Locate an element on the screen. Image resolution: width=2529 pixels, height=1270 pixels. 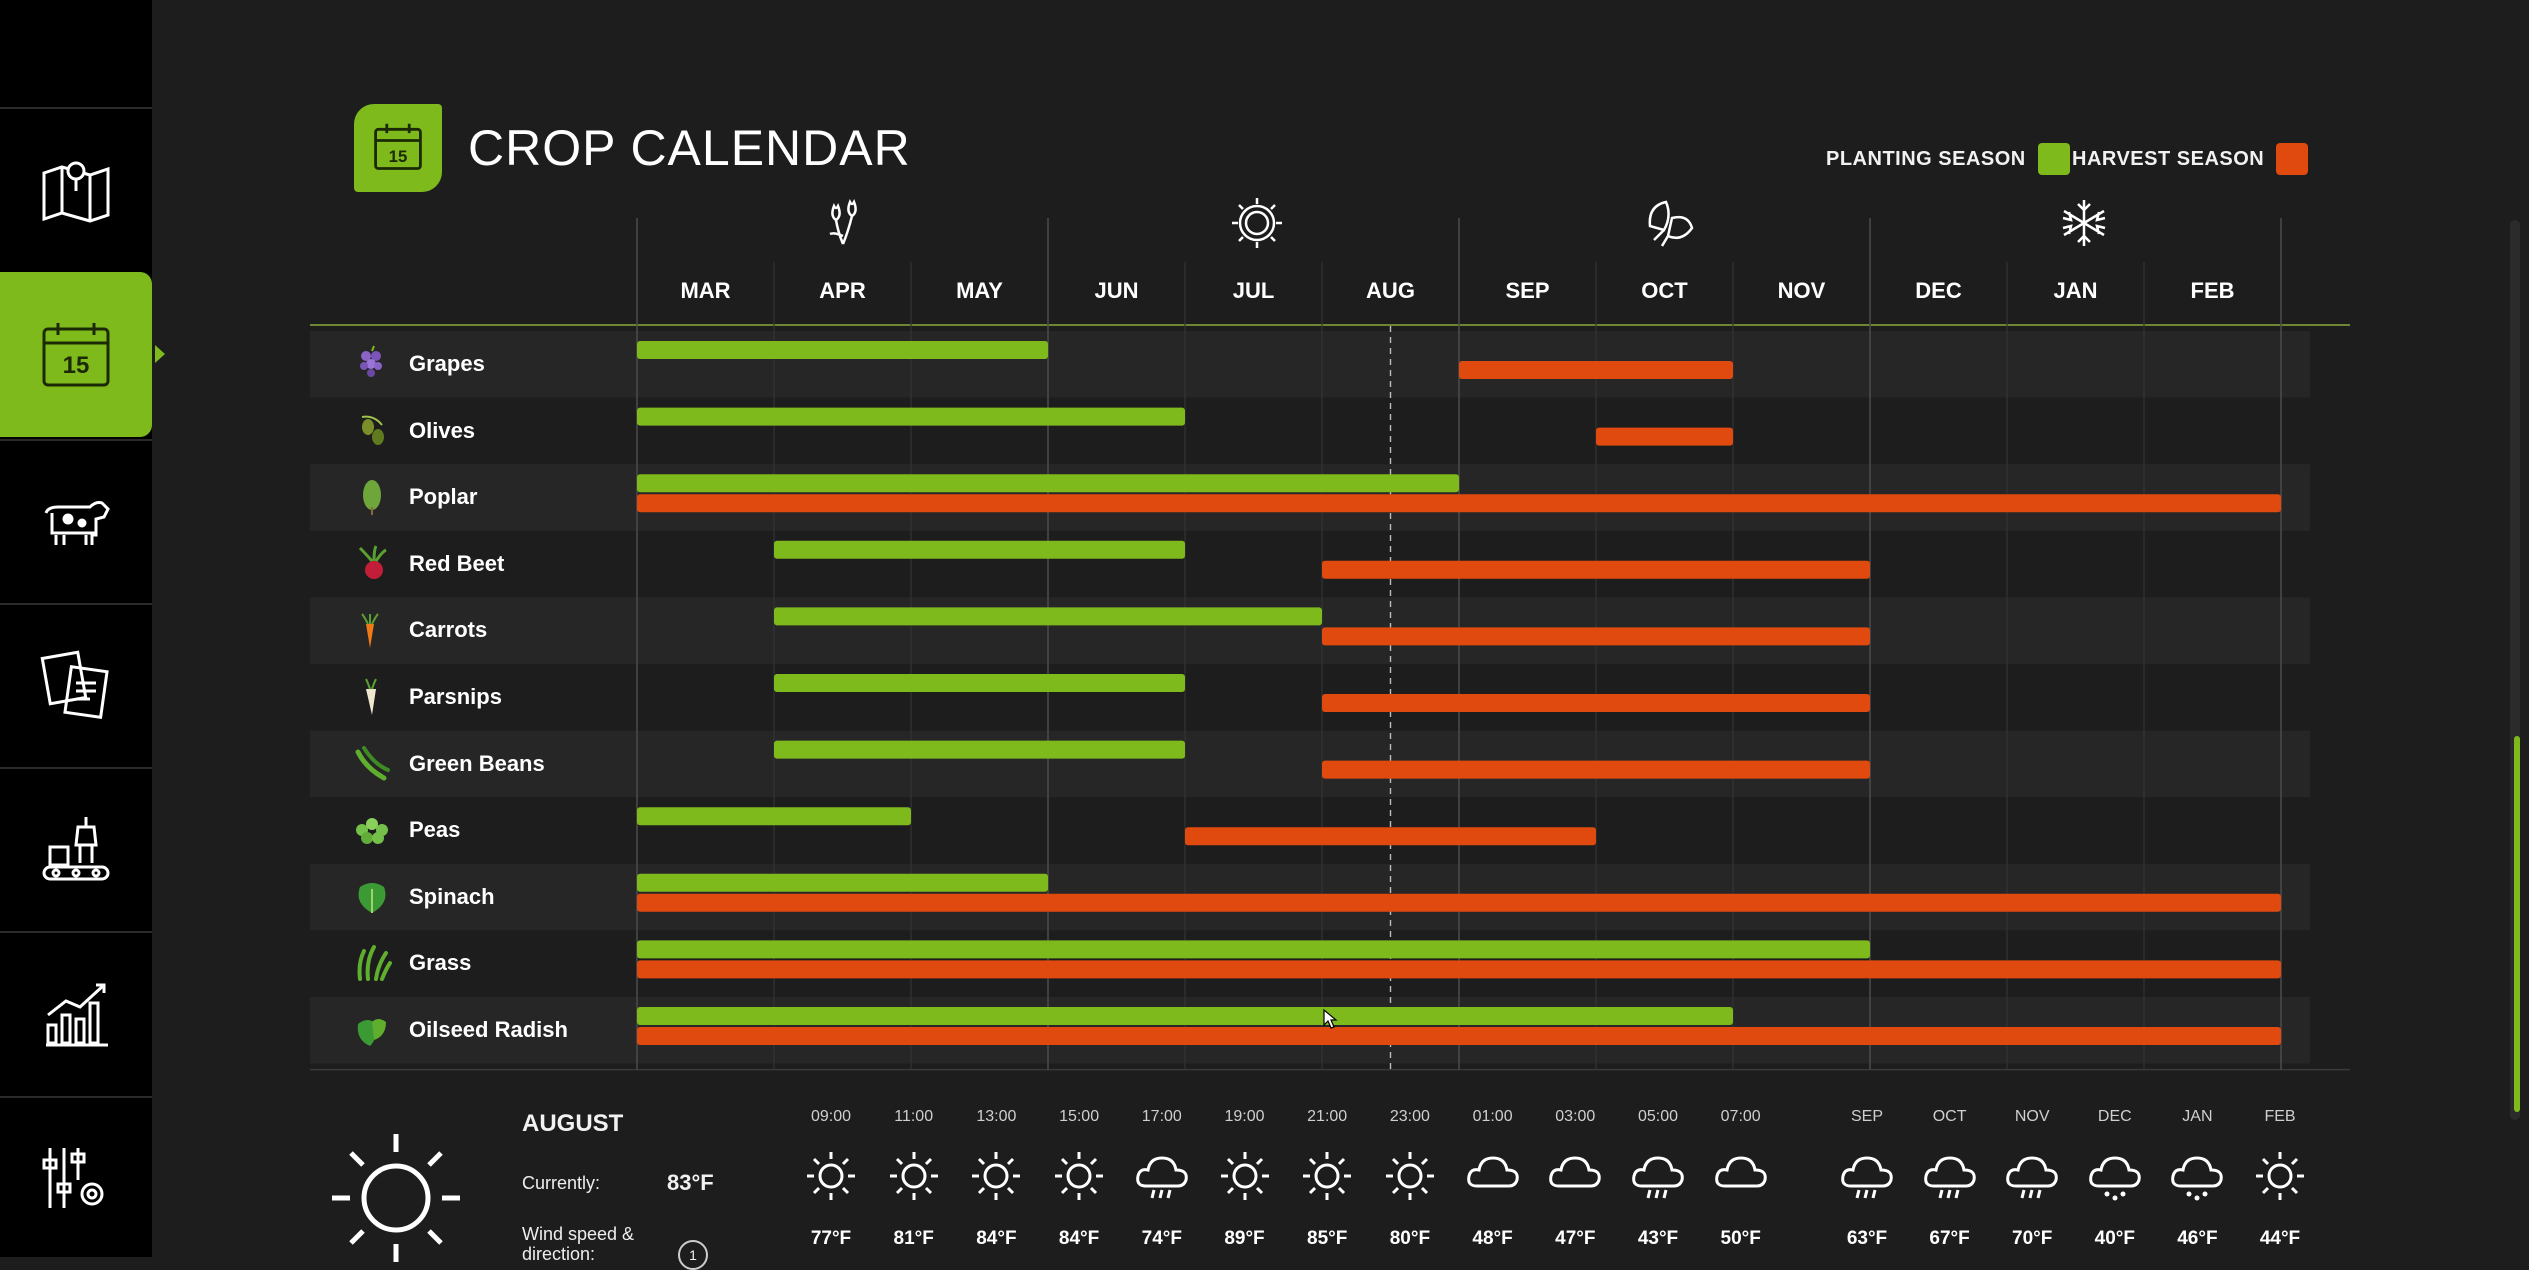
legend-planting-swatch is located at coordinates (2053, 159).